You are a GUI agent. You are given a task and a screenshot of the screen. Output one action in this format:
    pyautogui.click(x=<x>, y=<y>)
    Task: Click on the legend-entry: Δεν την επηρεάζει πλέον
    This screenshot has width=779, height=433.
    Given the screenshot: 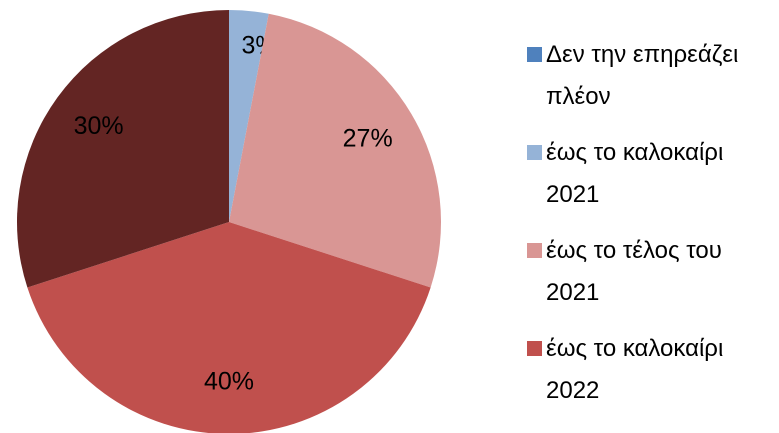 What is the action you would take?
    pyautogui.click(x=652, y=76)
    